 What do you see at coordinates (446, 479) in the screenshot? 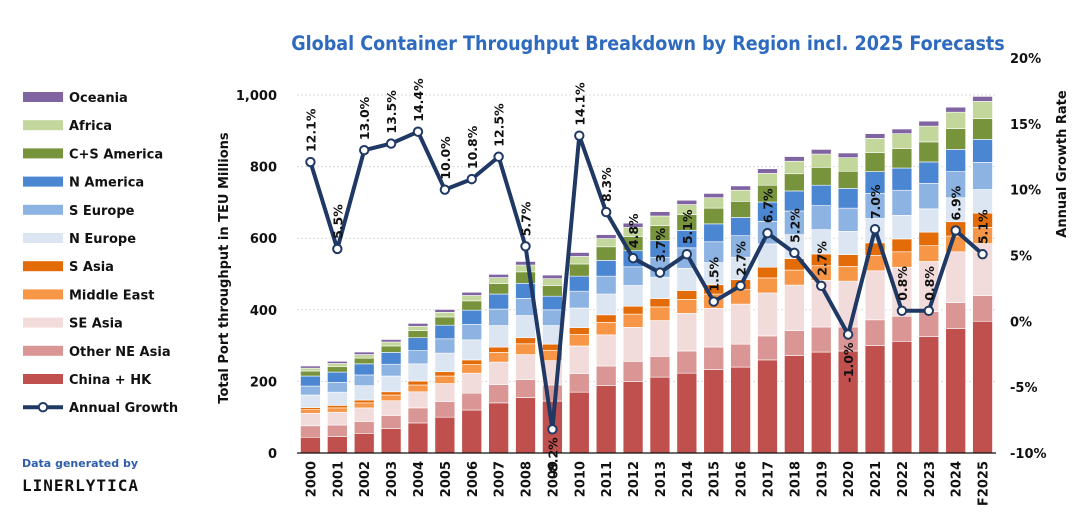
I see `x-tick-label: 2005` at bounding box center [446, 479].